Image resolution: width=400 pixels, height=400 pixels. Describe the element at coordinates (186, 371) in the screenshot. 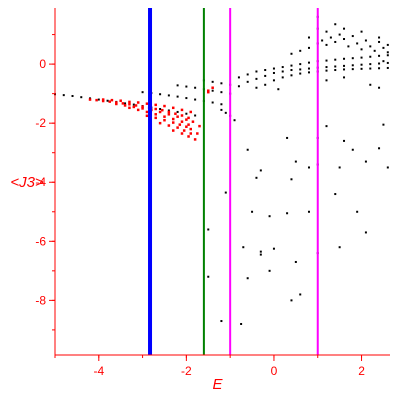

I see `x-tick-label: -2` at that location.